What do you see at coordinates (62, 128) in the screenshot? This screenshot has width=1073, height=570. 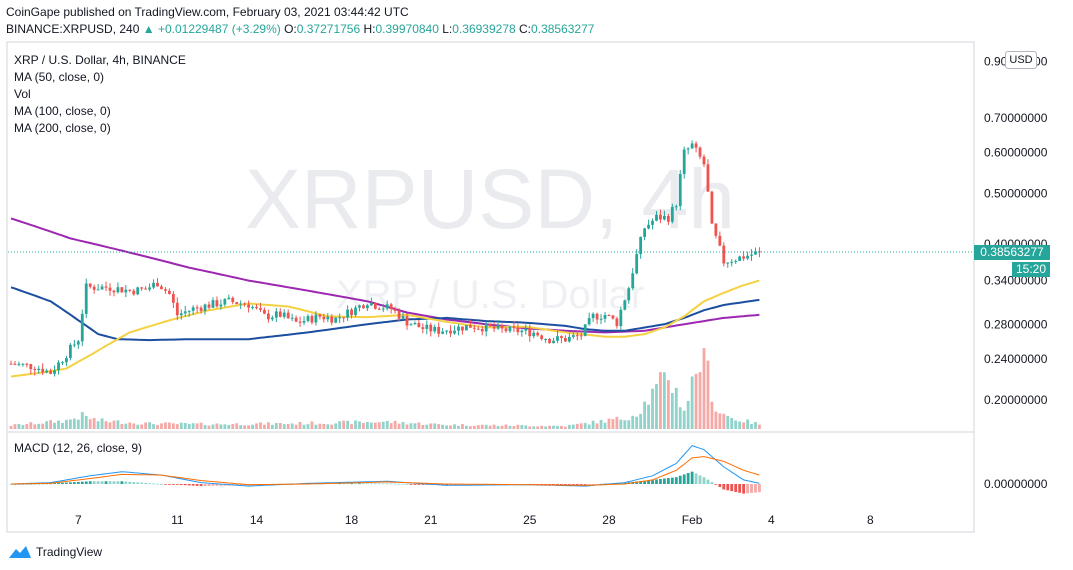 I see `legend-ma200: MA (200, close, 0)` at bounding box center [62, 128].